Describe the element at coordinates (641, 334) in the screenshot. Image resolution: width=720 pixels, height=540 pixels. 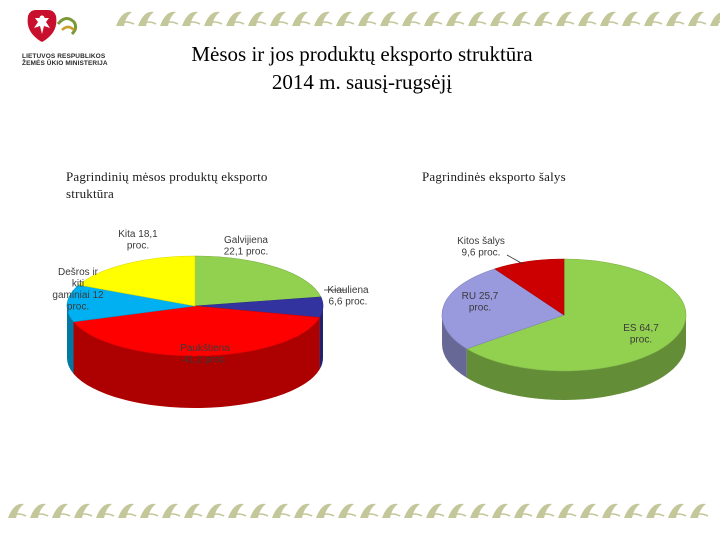
I see `pie-1-data-label-es: ES 64,7 proc.` at that location.